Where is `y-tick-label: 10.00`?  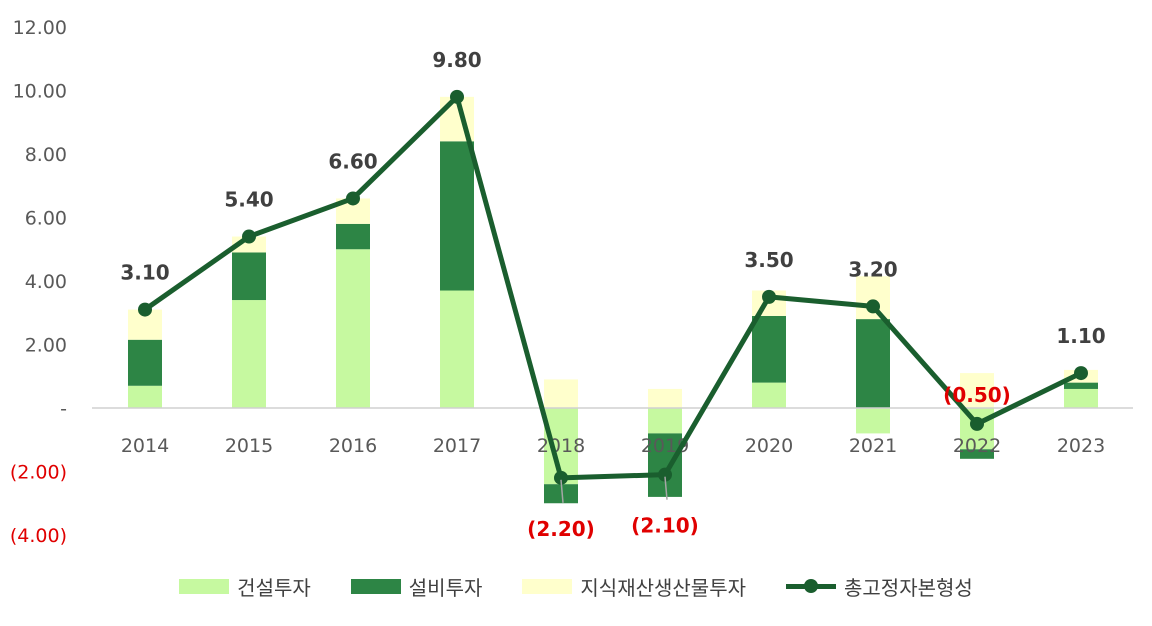 y-tick-label: 10.00 is located at coordinates (40, 92).